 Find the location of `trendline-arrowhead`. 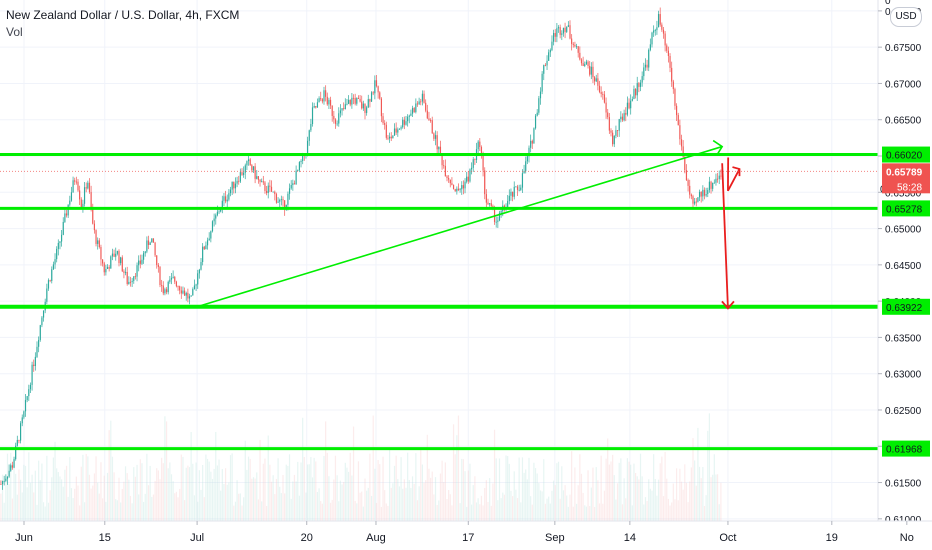

trendline-arrowhead is located at coordinates (718, 147).